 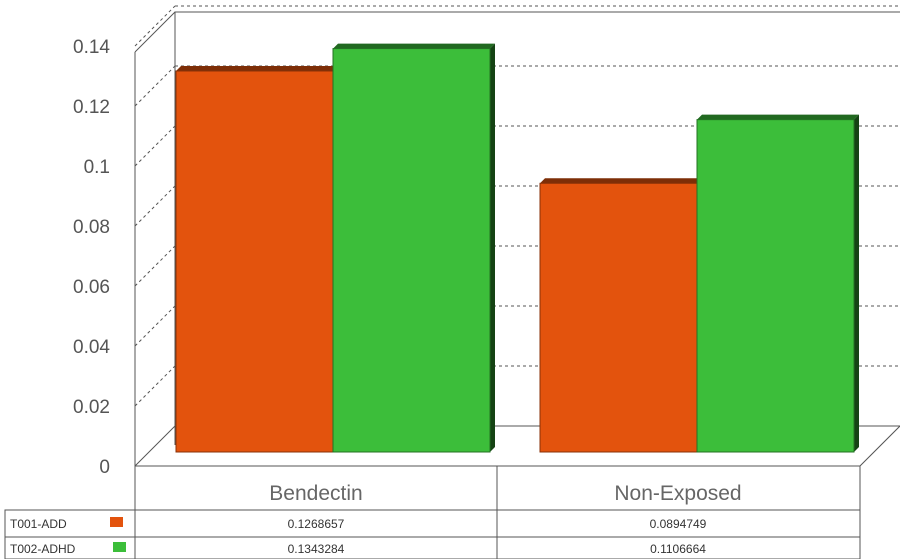 What do you see at coordinates (315, 493) in the screenshot?
I see `category-label-bendectin: Bendectin` at bounding box center [315, 493].